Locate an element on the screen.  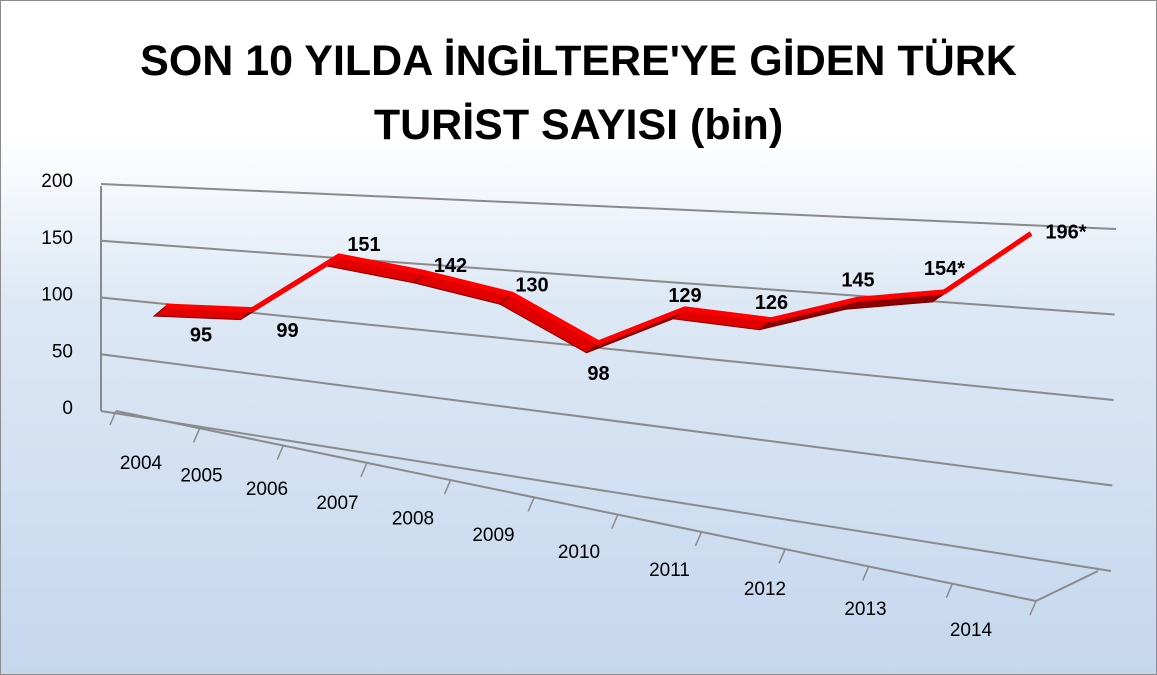
data-label: 130 is located at coordinates (531, 285).